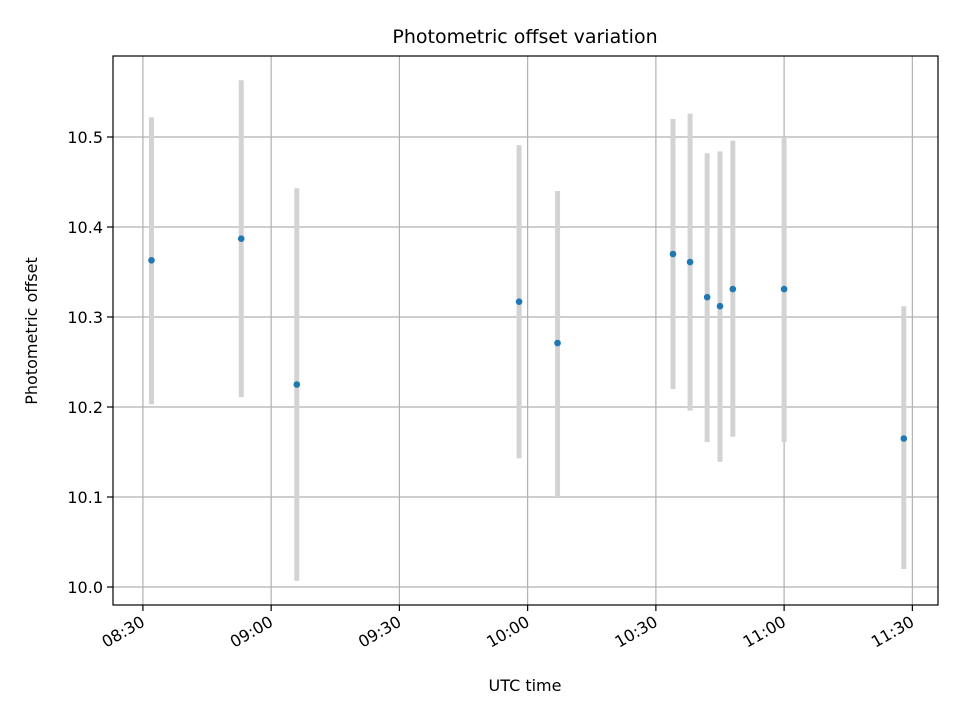  What do you see at coordinates (85, 137) in the screenshot?
I see `y-tick-label: 10.5` at bounding box center [85, 137].